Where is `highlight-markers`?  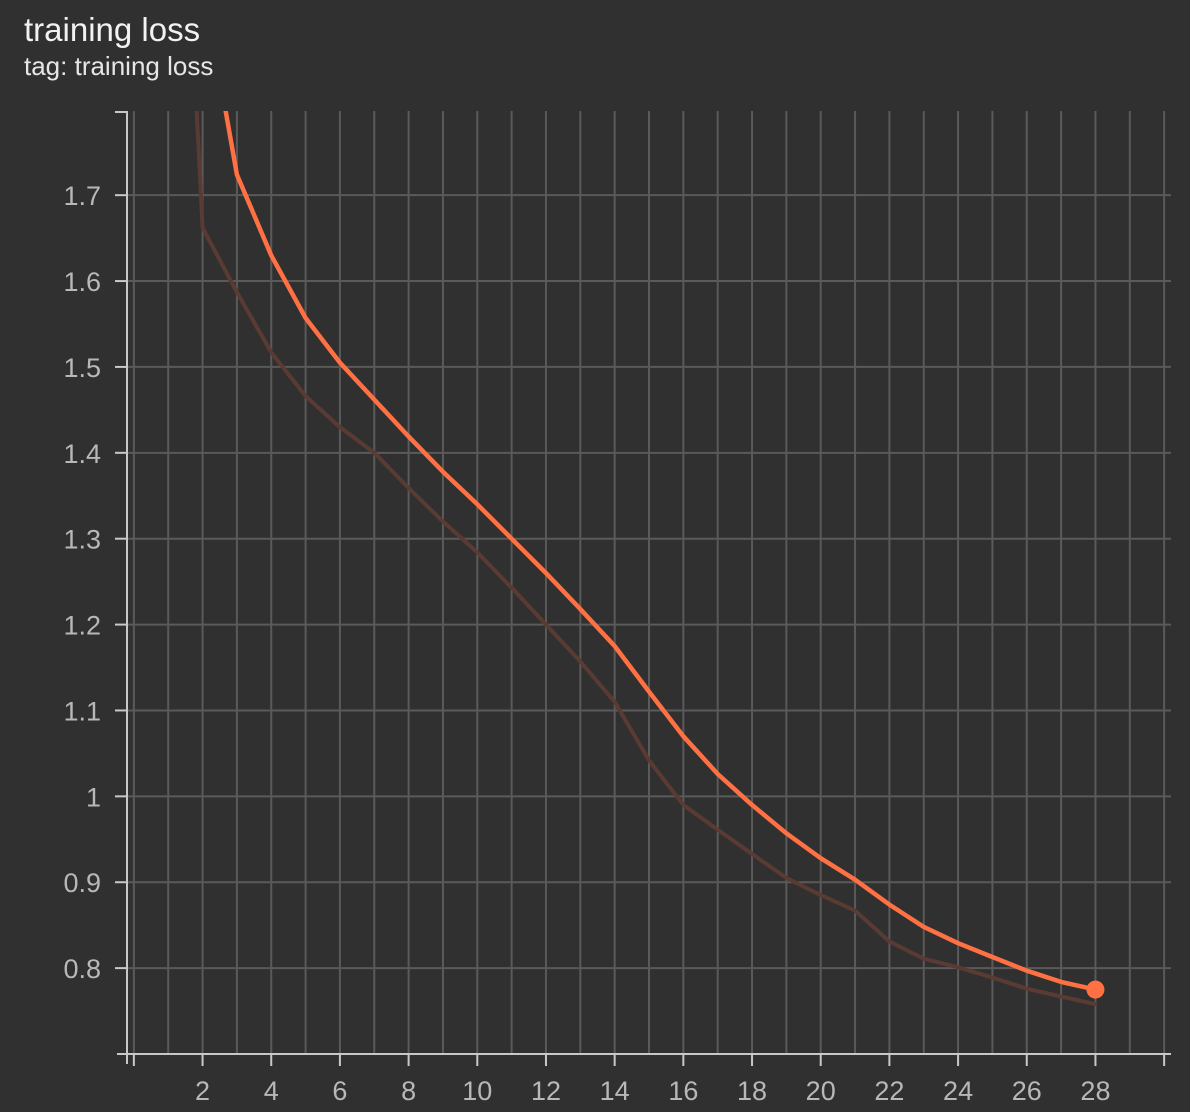 highlight-markers is located at coordinates (1095, 989).